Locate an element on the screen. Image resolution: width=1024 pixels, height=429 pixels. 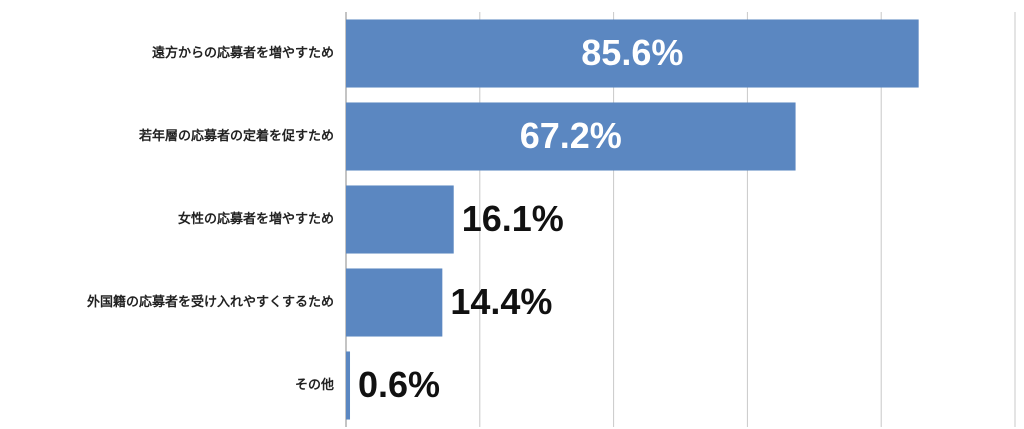
value-label: 16.1% is located at coordinates (513, 218).